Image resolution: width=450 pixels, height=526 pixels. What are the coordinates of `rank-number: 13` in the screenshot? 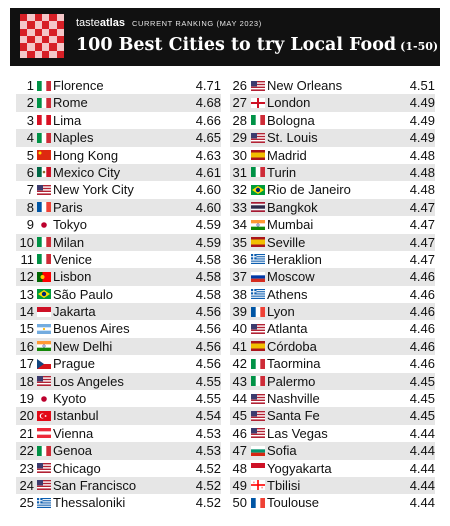 It's located at (26, 294).